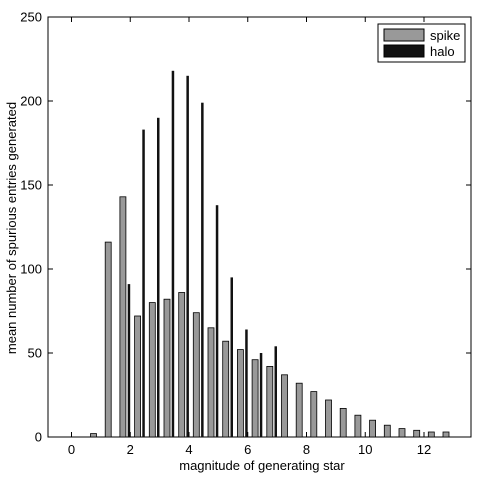  Describe the element at coordinates (404, 51) in the screenshot. I see `legend-swatch-halo` at that location.